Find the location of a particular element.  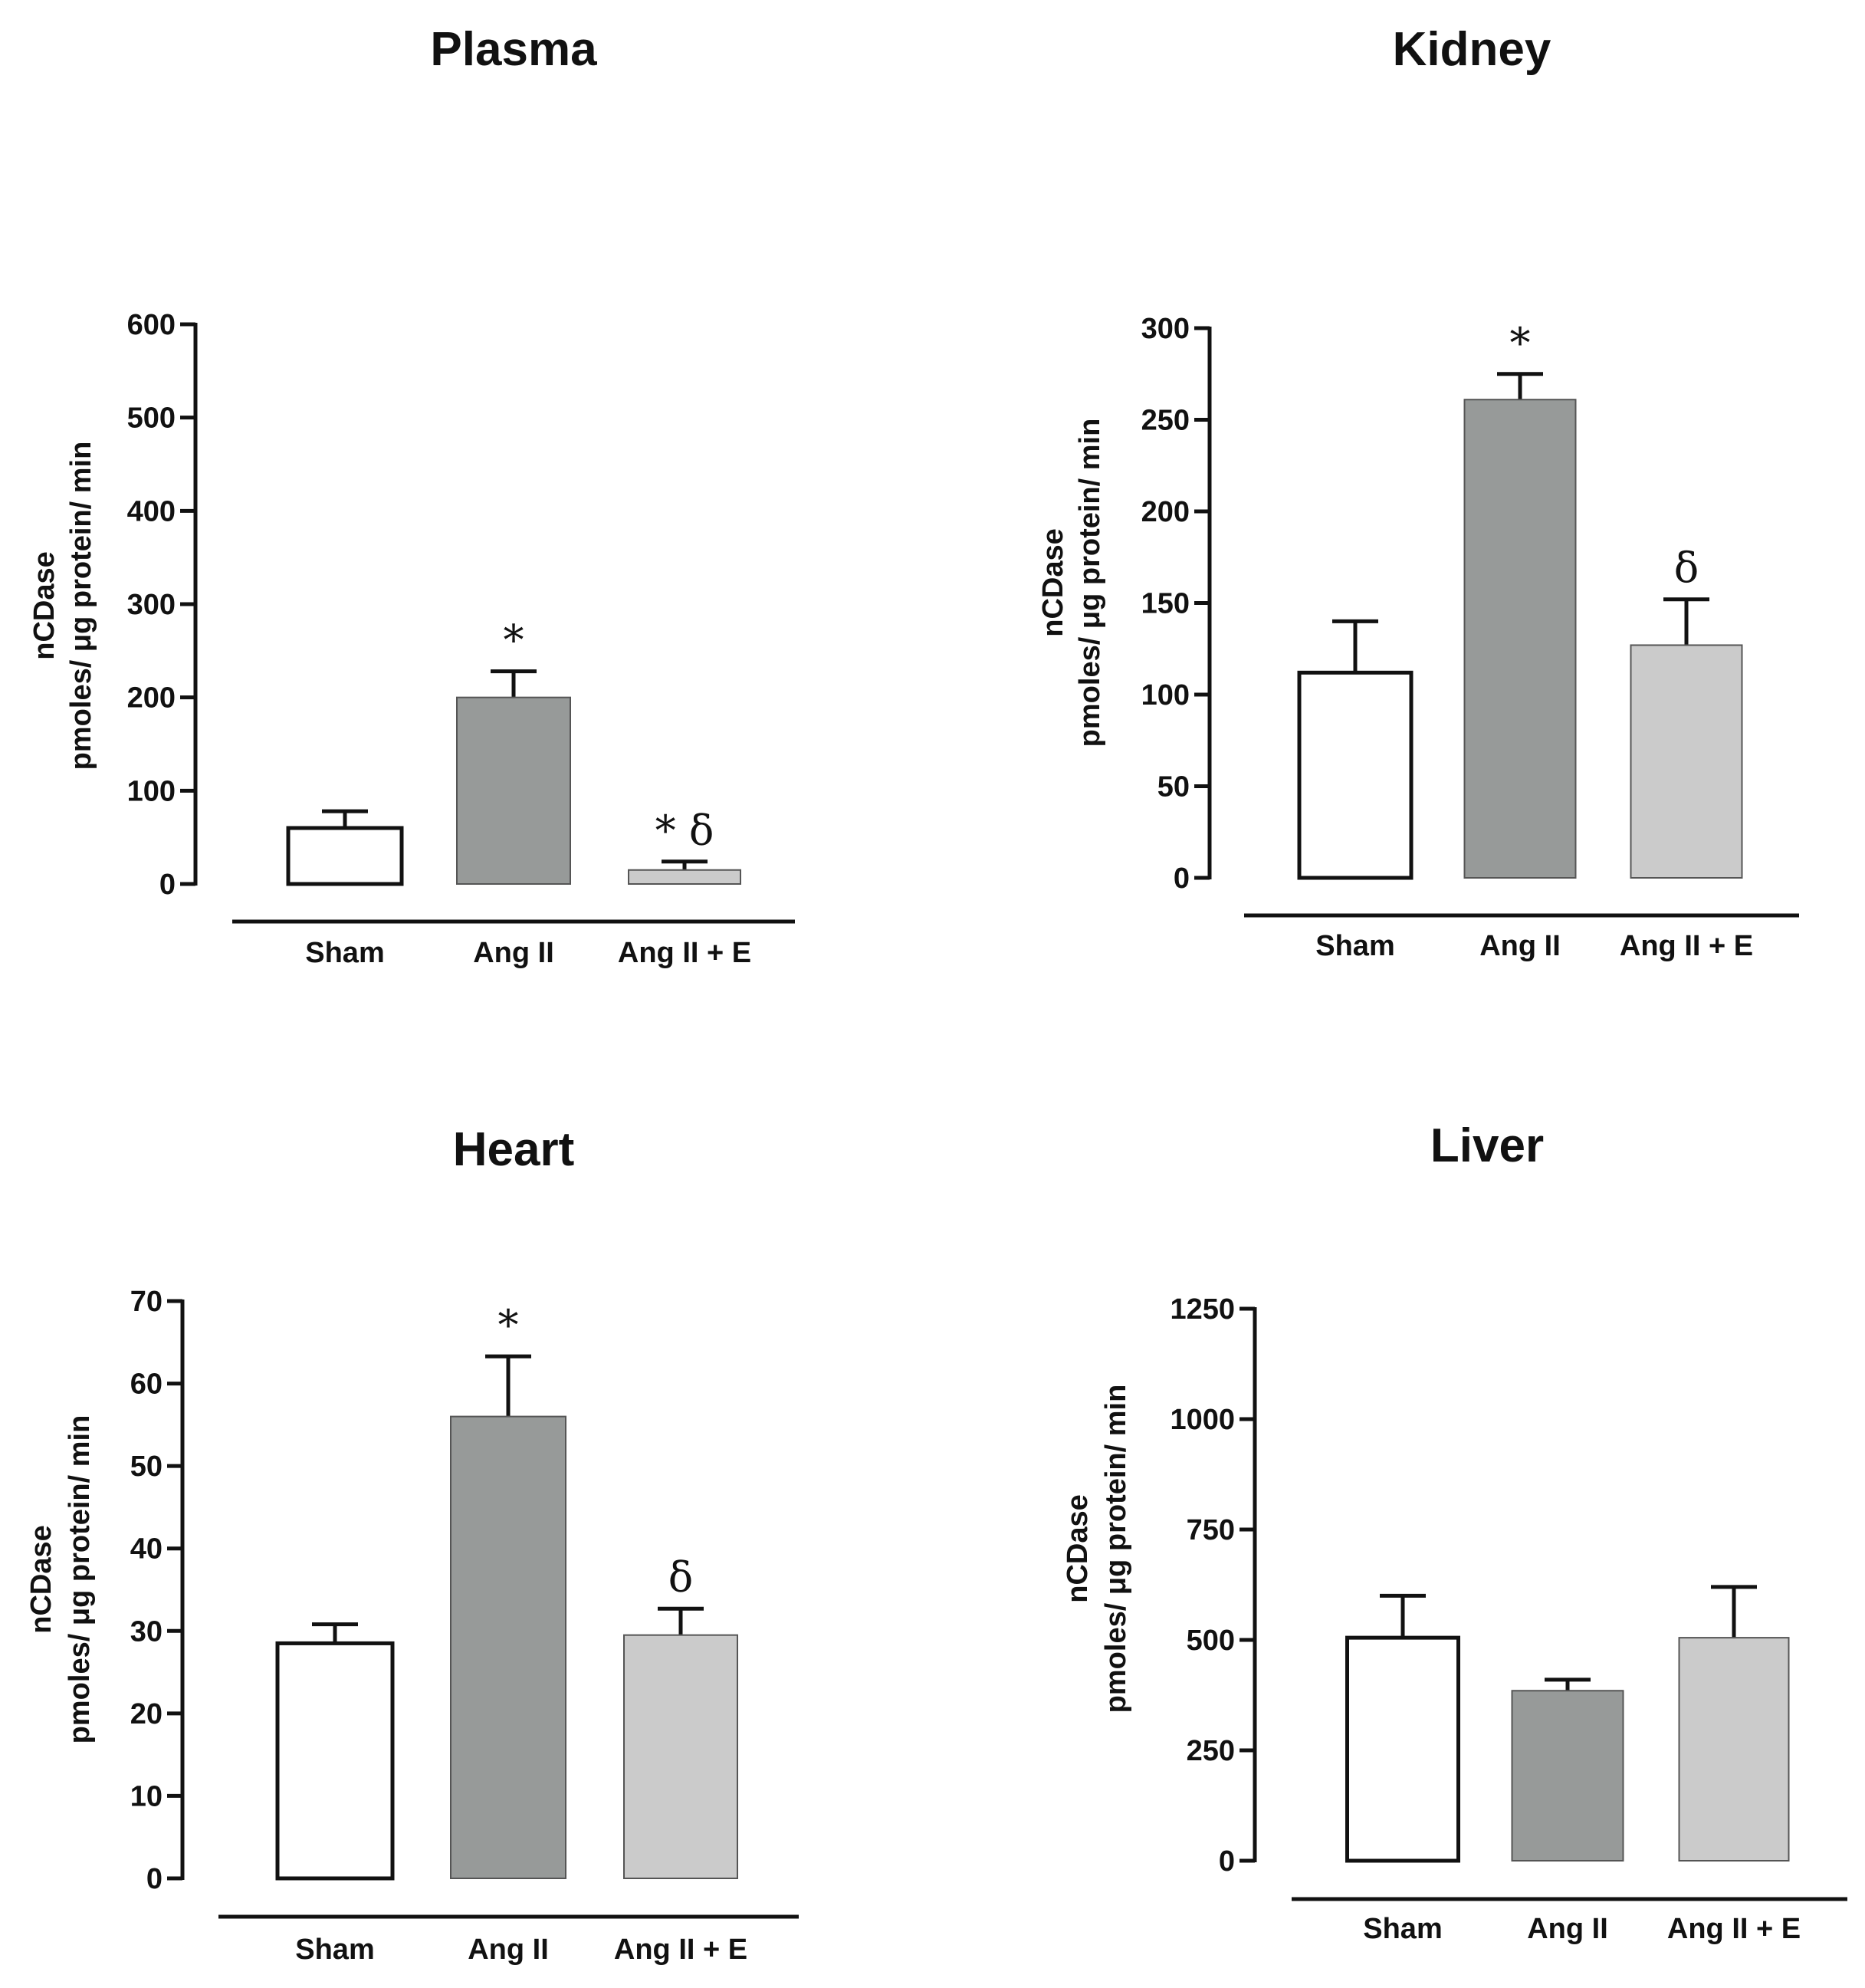

liver-category-label-ang-ii-e: Ang II + E is located at coordinates (1734, 1929).